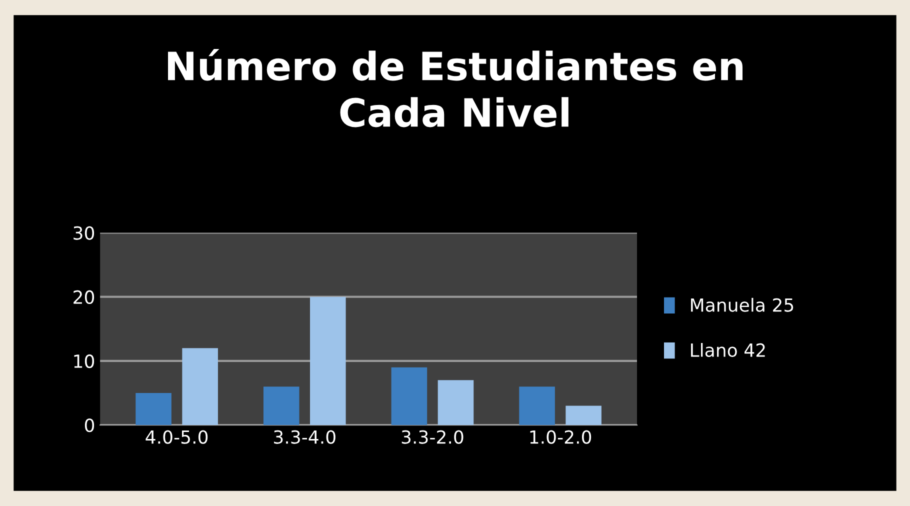 The height and width of the screenshot is (506, 910). I want to click on y-tick-label: 30, so click(84, 233).